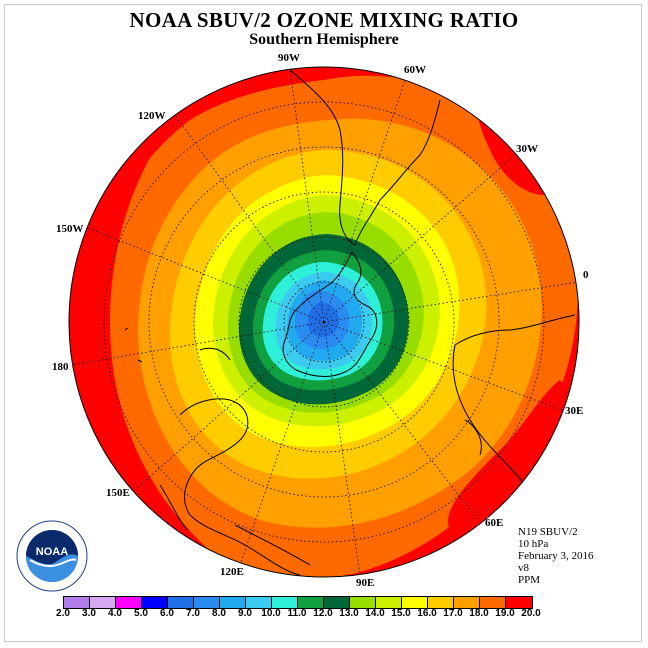 Image resolution: width=648 pixels, height=648 pixels. What do you see at coordinates (89, 613) in the screenshot?
I see `colorbar-label: 3.0` at bounding box center [89, 613].